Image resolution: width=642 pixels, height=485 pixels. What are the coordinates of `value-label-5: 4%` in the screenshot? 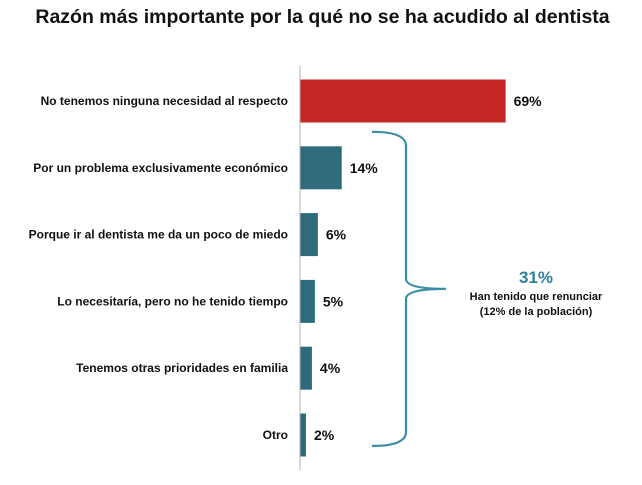 It's located at (330, 368).